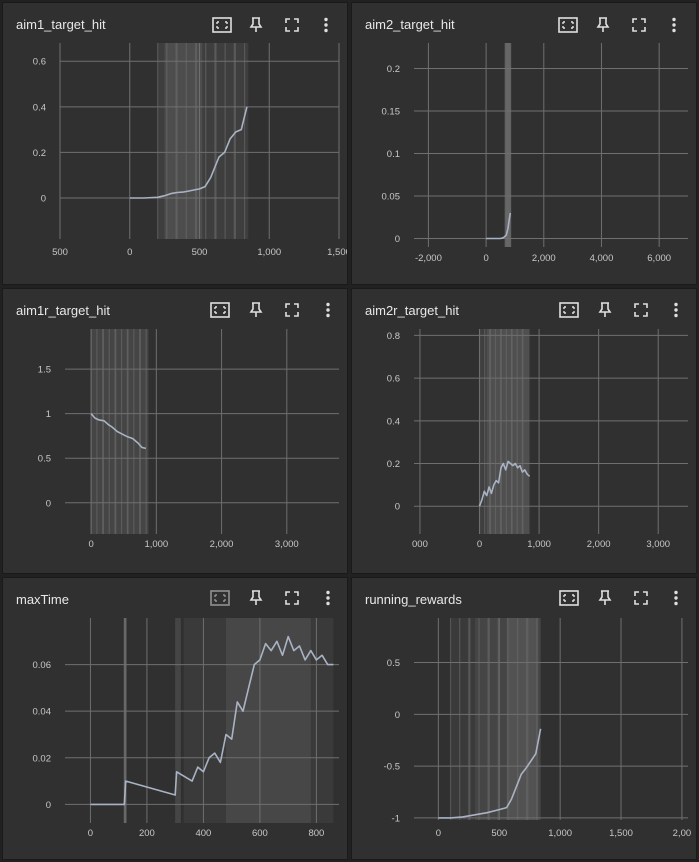  I want to click on card-title: aim2_target_hit, so click(410, 24).